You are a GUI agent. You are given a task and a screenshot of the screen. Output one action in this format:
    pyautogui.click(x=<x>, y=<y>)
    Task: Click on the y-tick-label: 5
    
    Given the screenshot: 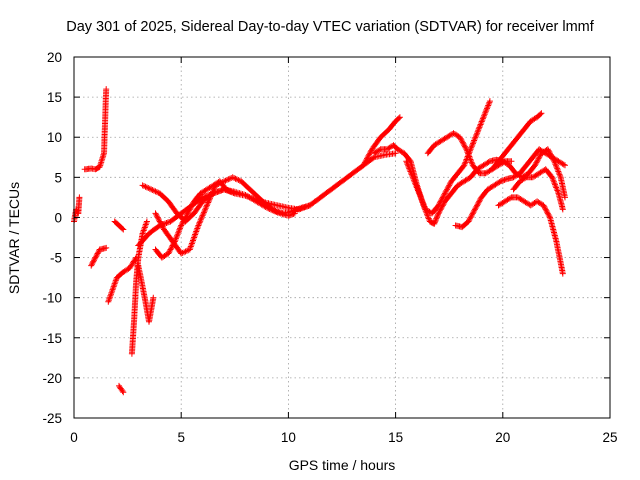 What is the action you would take?
    pyautogui.click(x=58, y=177)
    